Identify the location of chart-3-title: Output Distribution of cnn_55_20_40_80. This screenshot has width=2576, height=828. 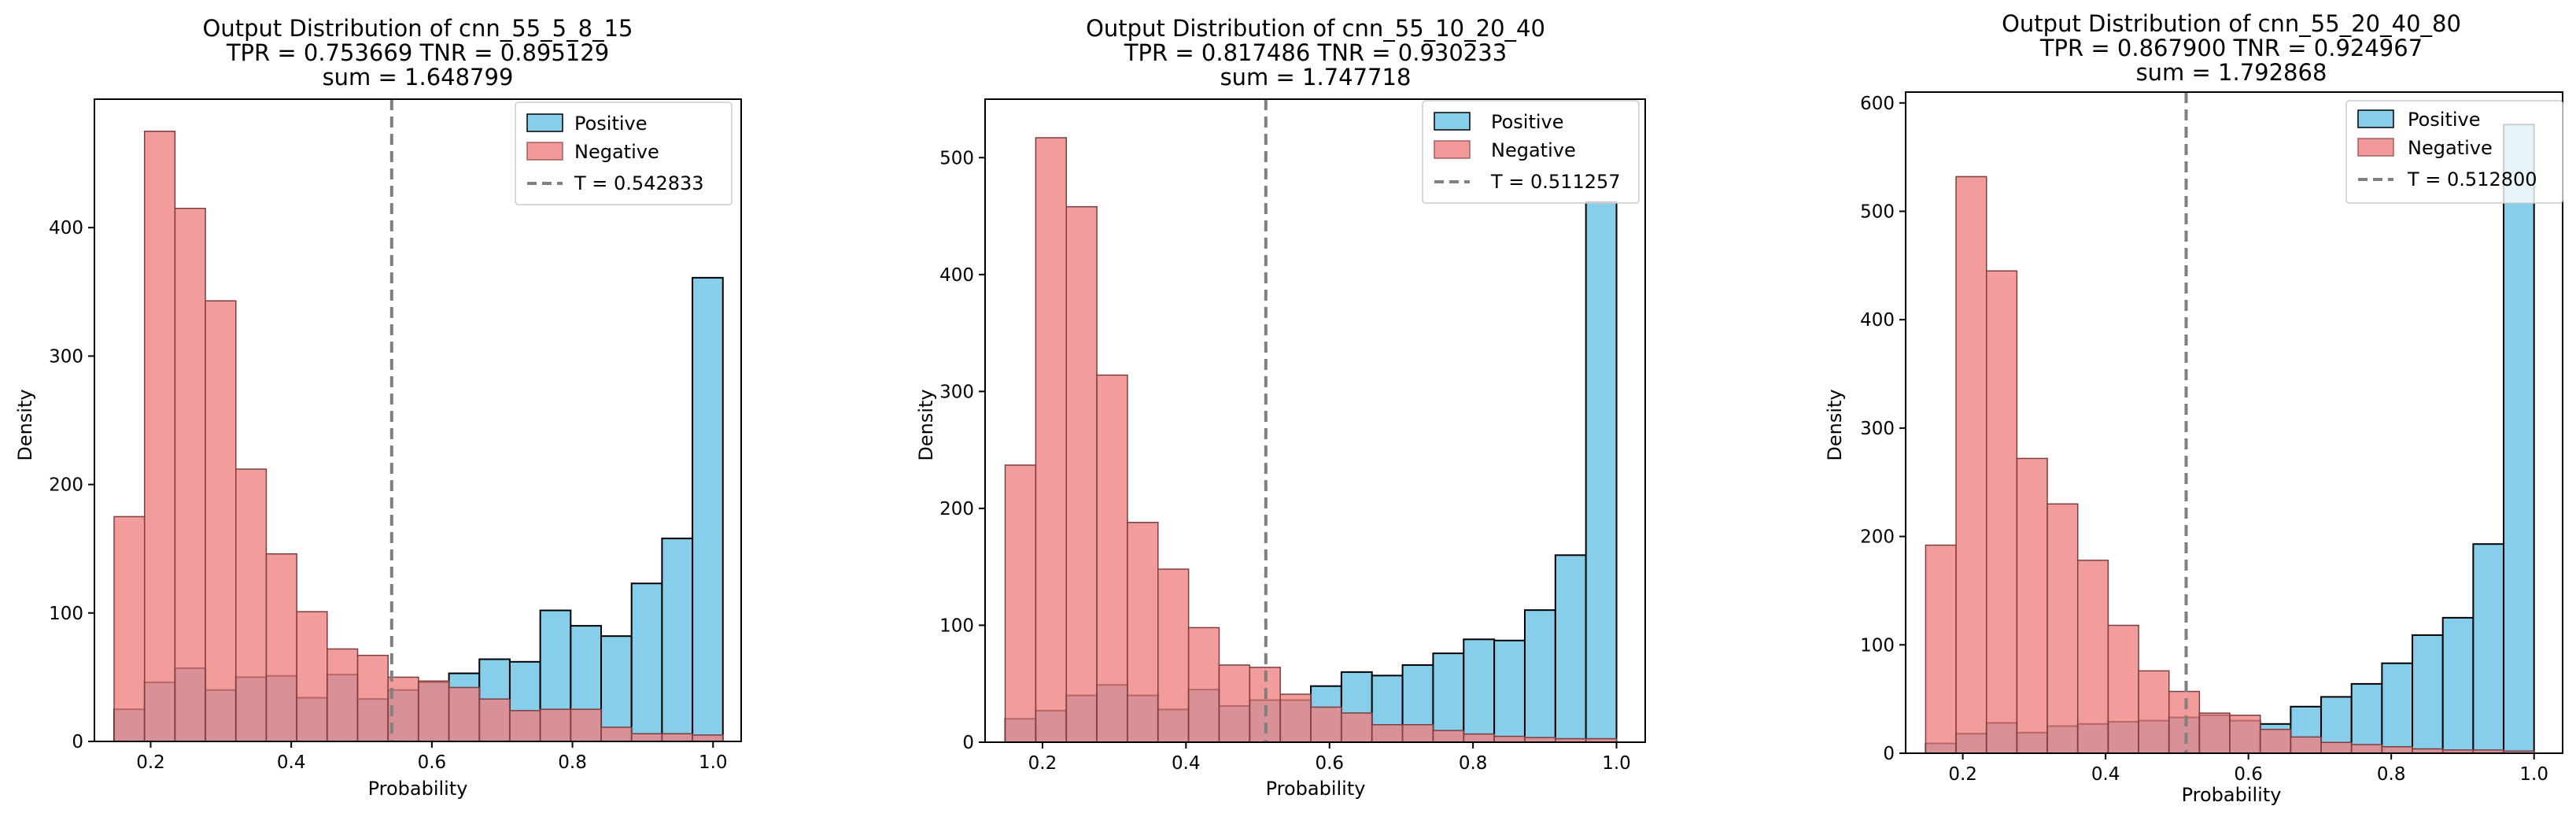
(2231, 23).